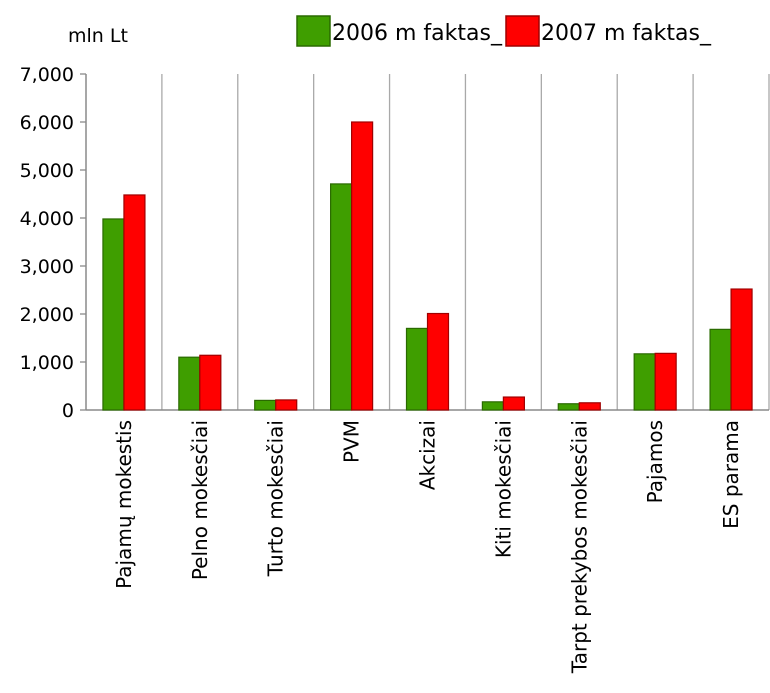  What do you see at coordinates (47, 75) in the screenshot?
I see `y-tick-label: 7,000` at bounding box center [47, 75].